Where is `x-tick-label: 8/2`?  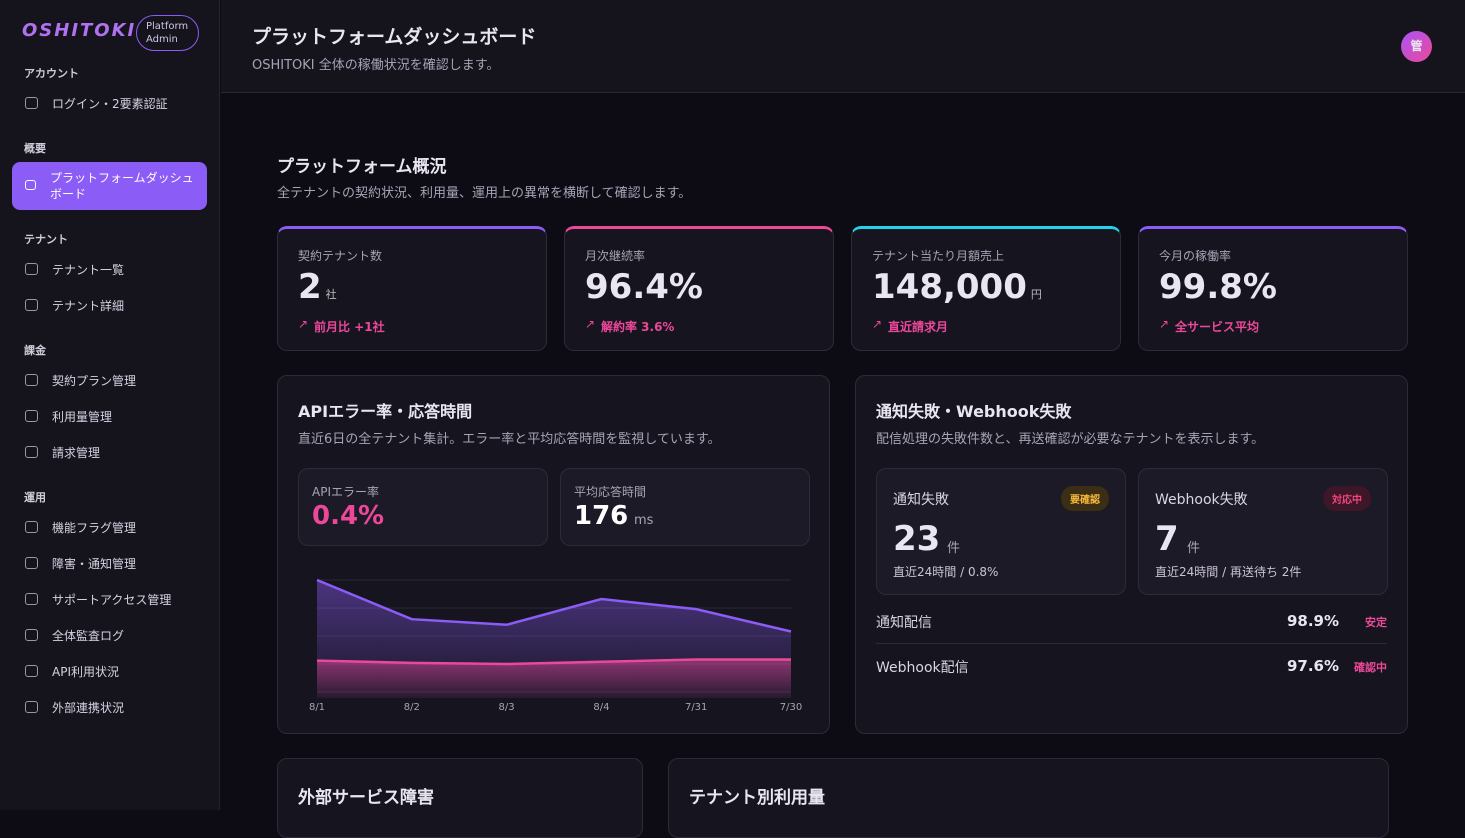 x-tick-label: 8/2 is located at coordinates (412, 707).